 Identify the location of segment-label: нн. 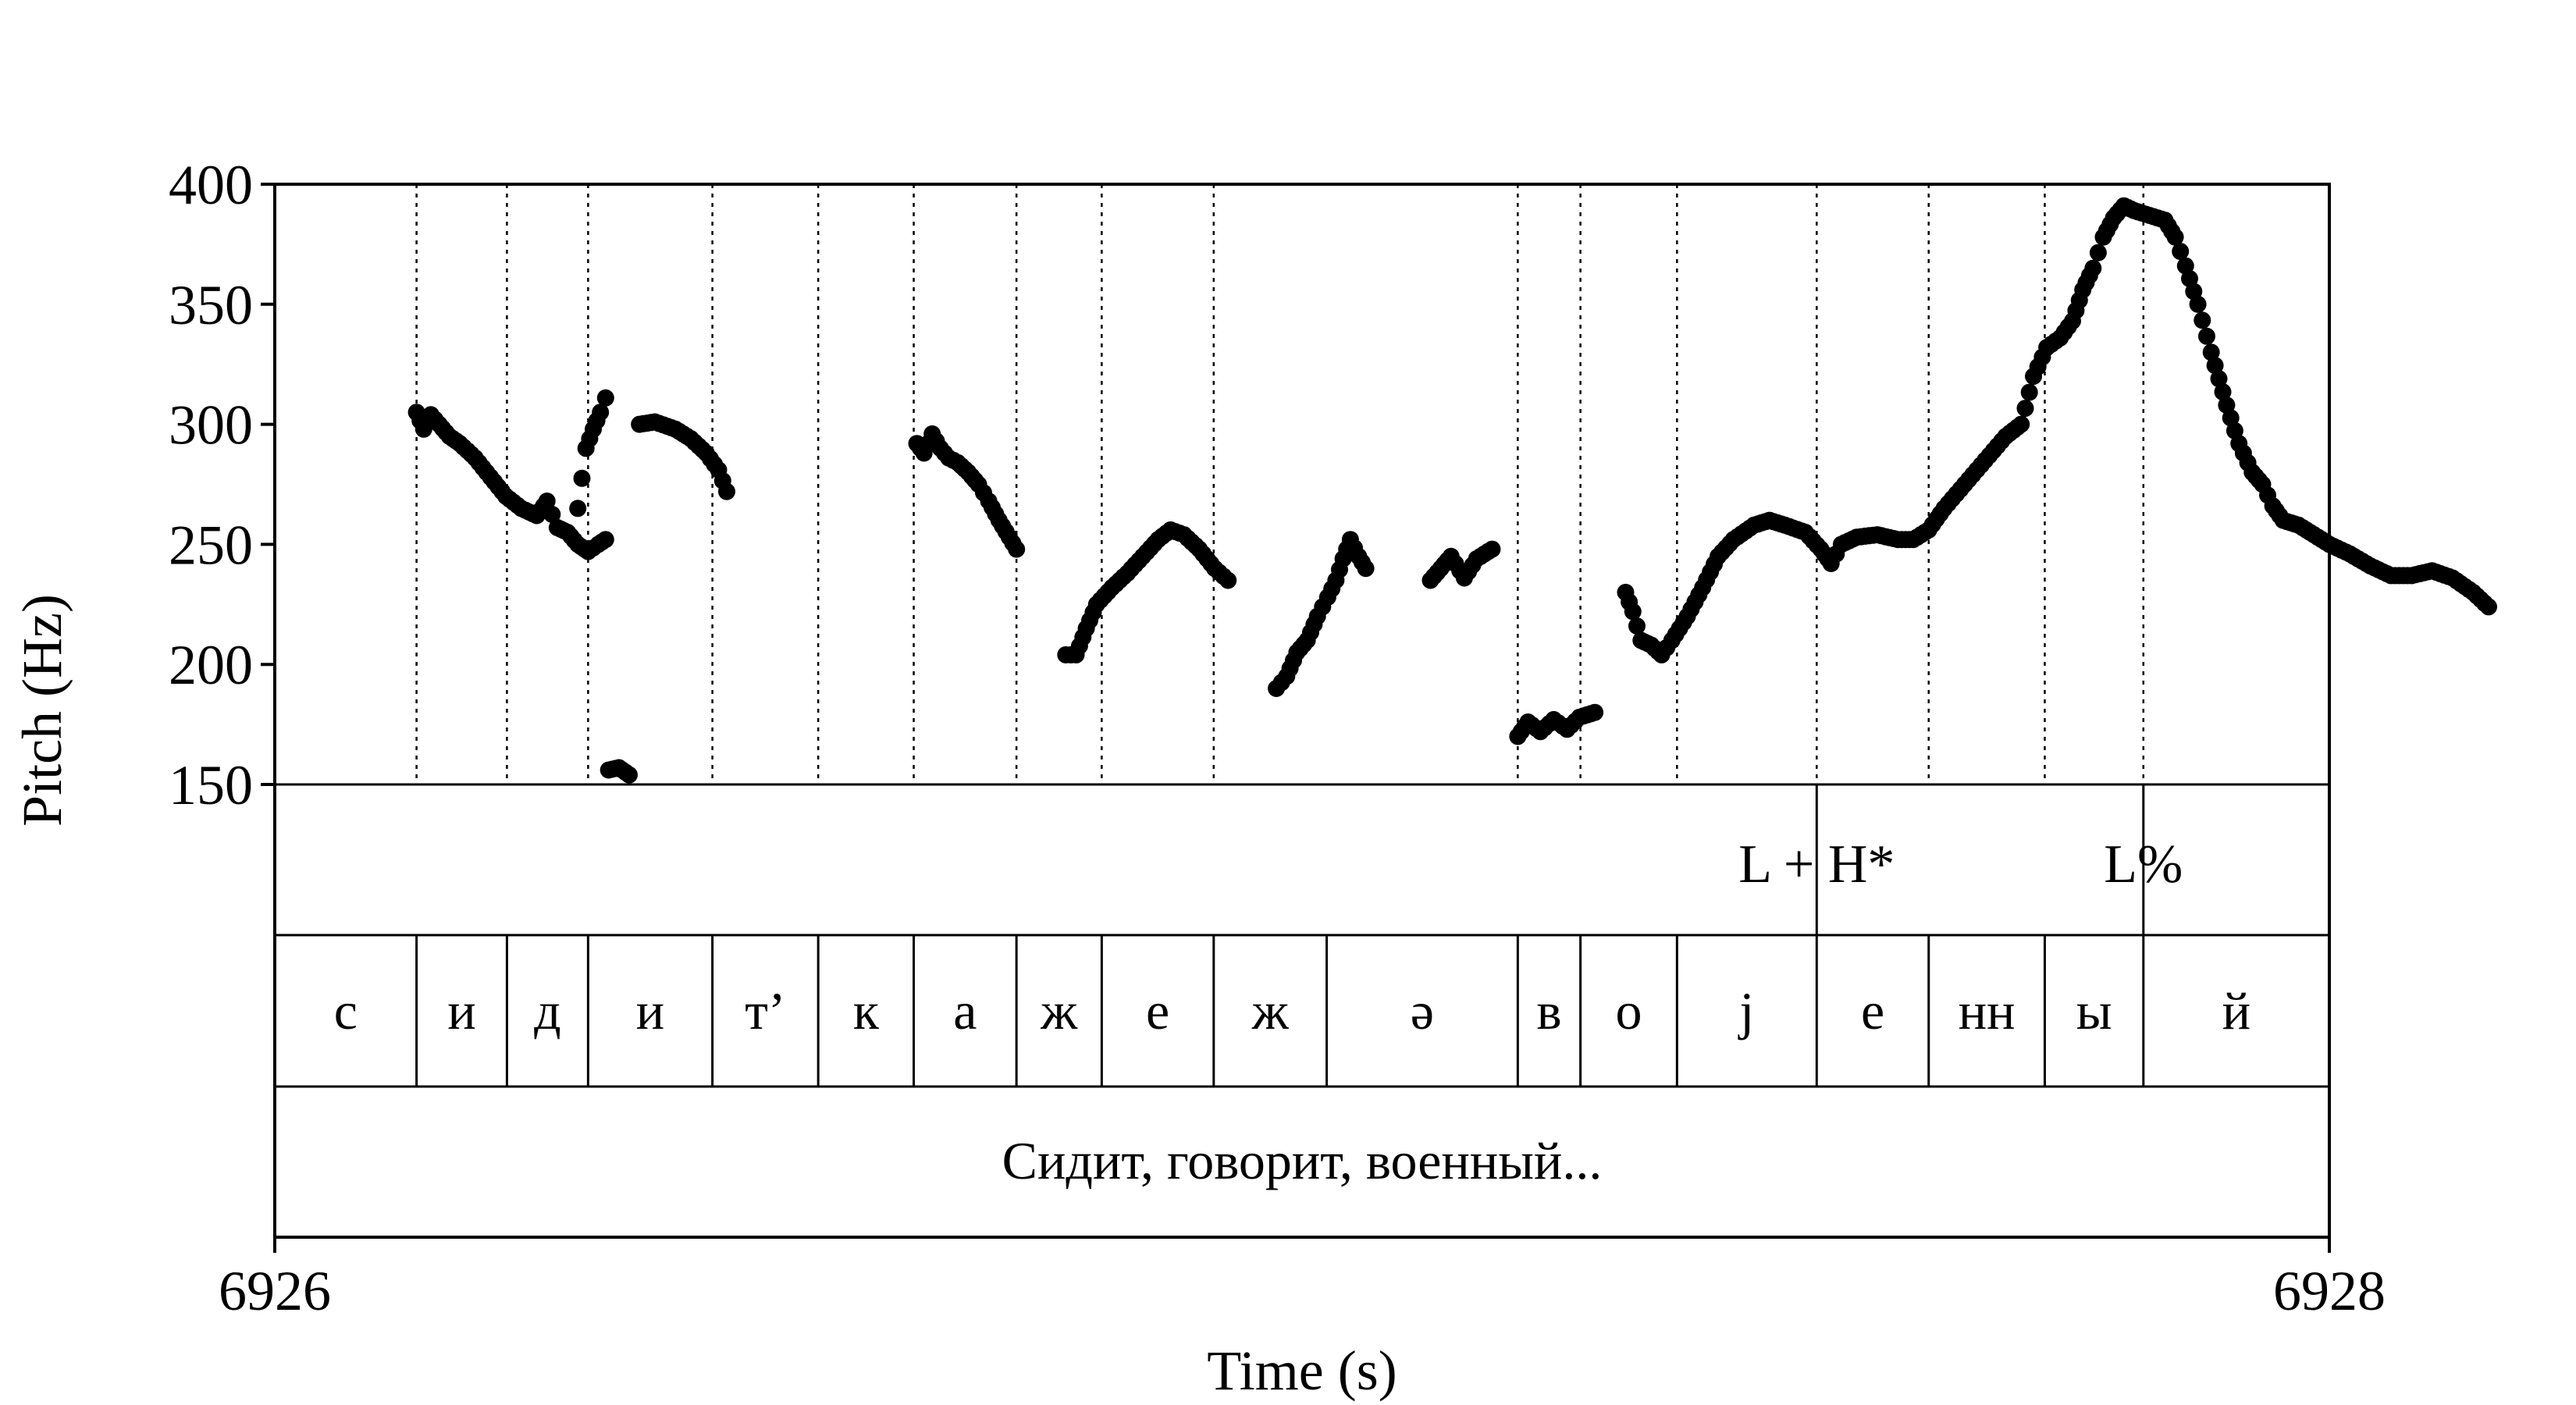
(1987, 1011).